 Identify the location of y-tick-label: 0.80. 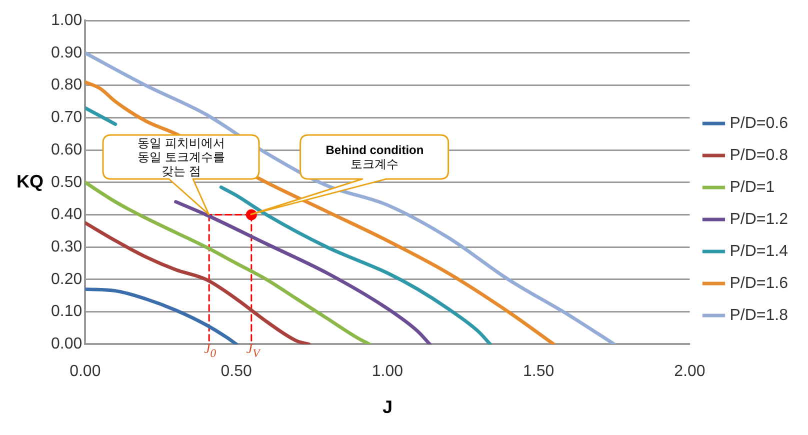
(66, 85).